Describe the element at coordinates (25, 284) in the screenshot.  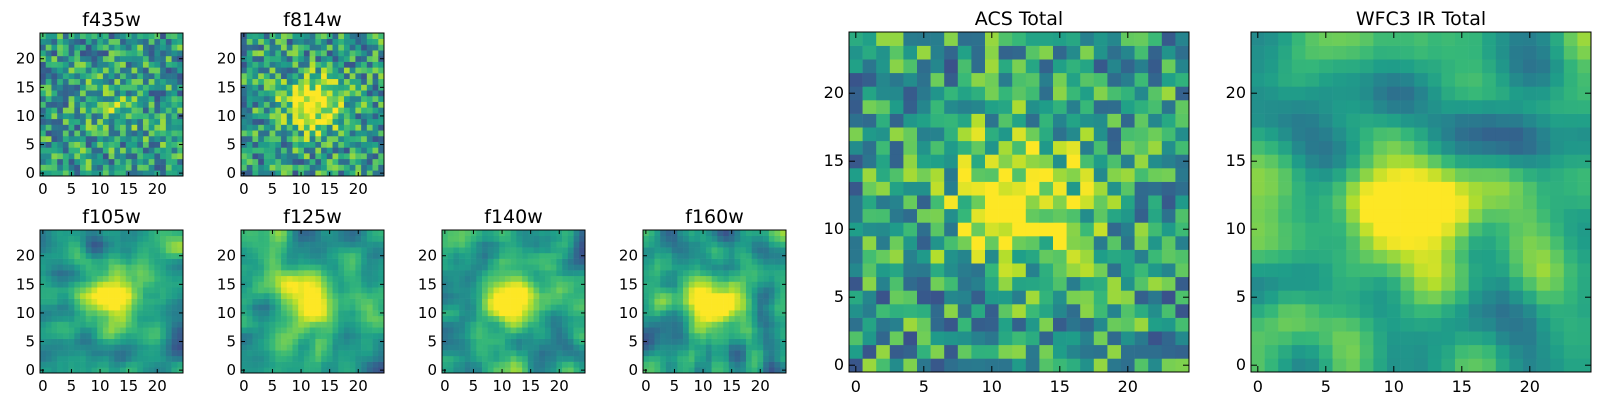
I see `y-tick-label: 15` at that location.